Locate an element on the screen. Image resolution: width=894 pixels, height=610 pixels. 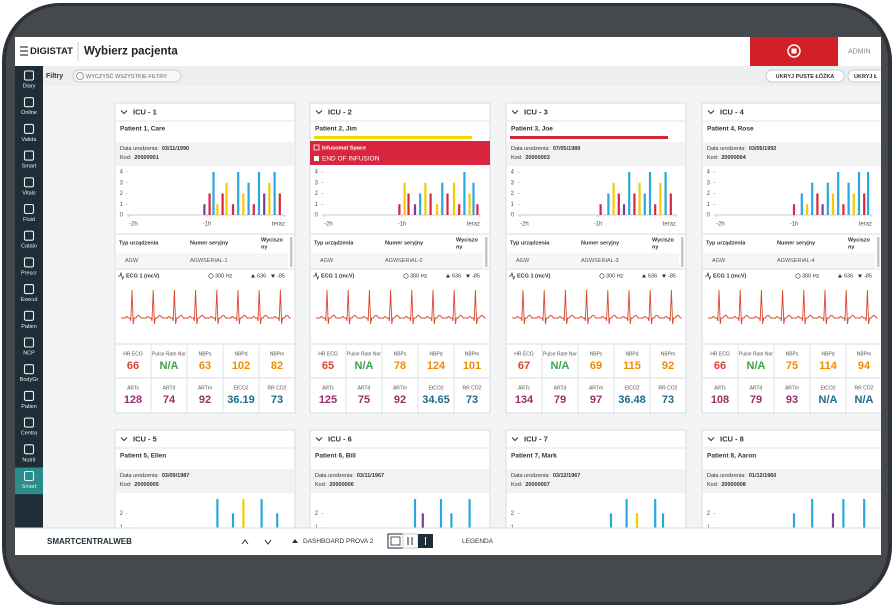
birth-label: Data urodzenia: is located at coordinates (334, 476).